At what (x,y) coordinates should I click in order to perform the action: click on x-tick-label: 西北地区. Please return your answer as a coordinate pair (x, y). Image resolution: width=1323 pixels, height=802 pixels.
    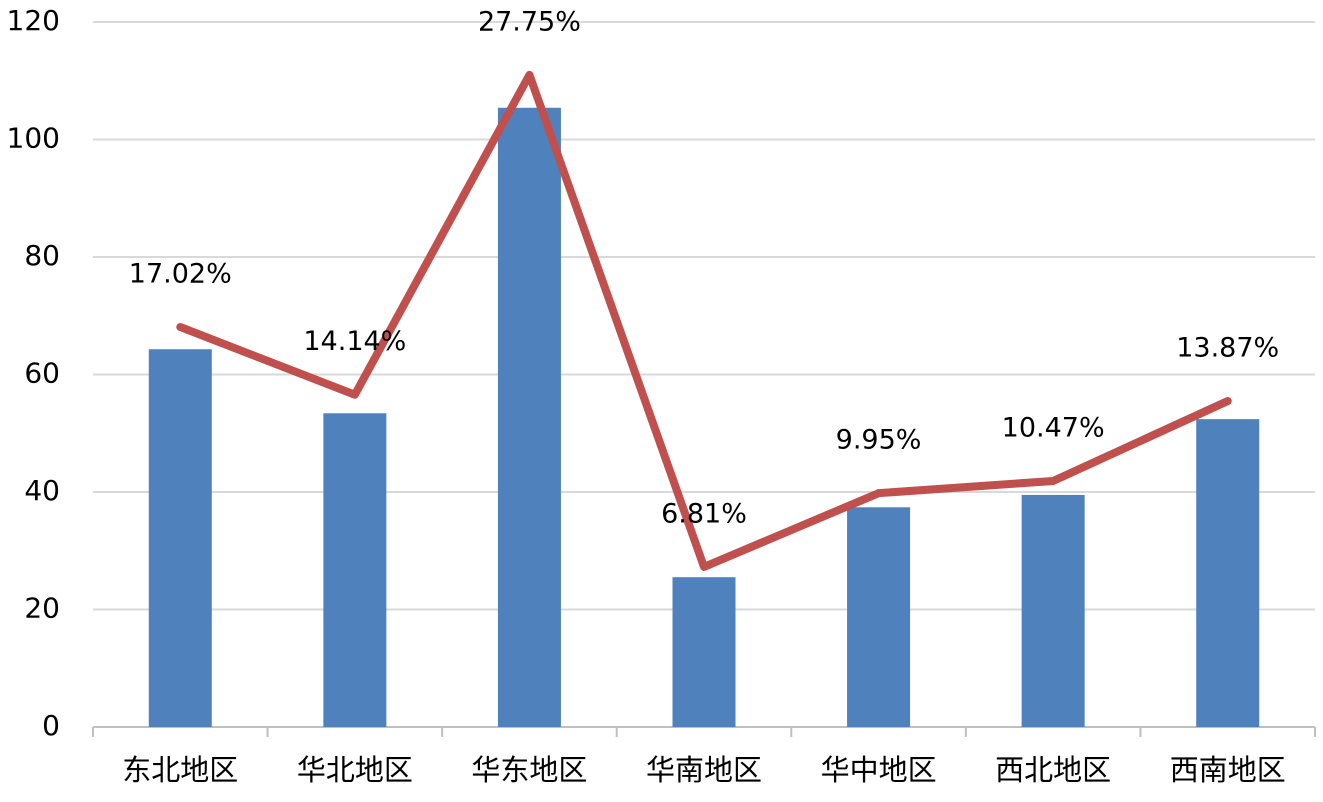
    Looking at the image, I should click on (1053, 770).